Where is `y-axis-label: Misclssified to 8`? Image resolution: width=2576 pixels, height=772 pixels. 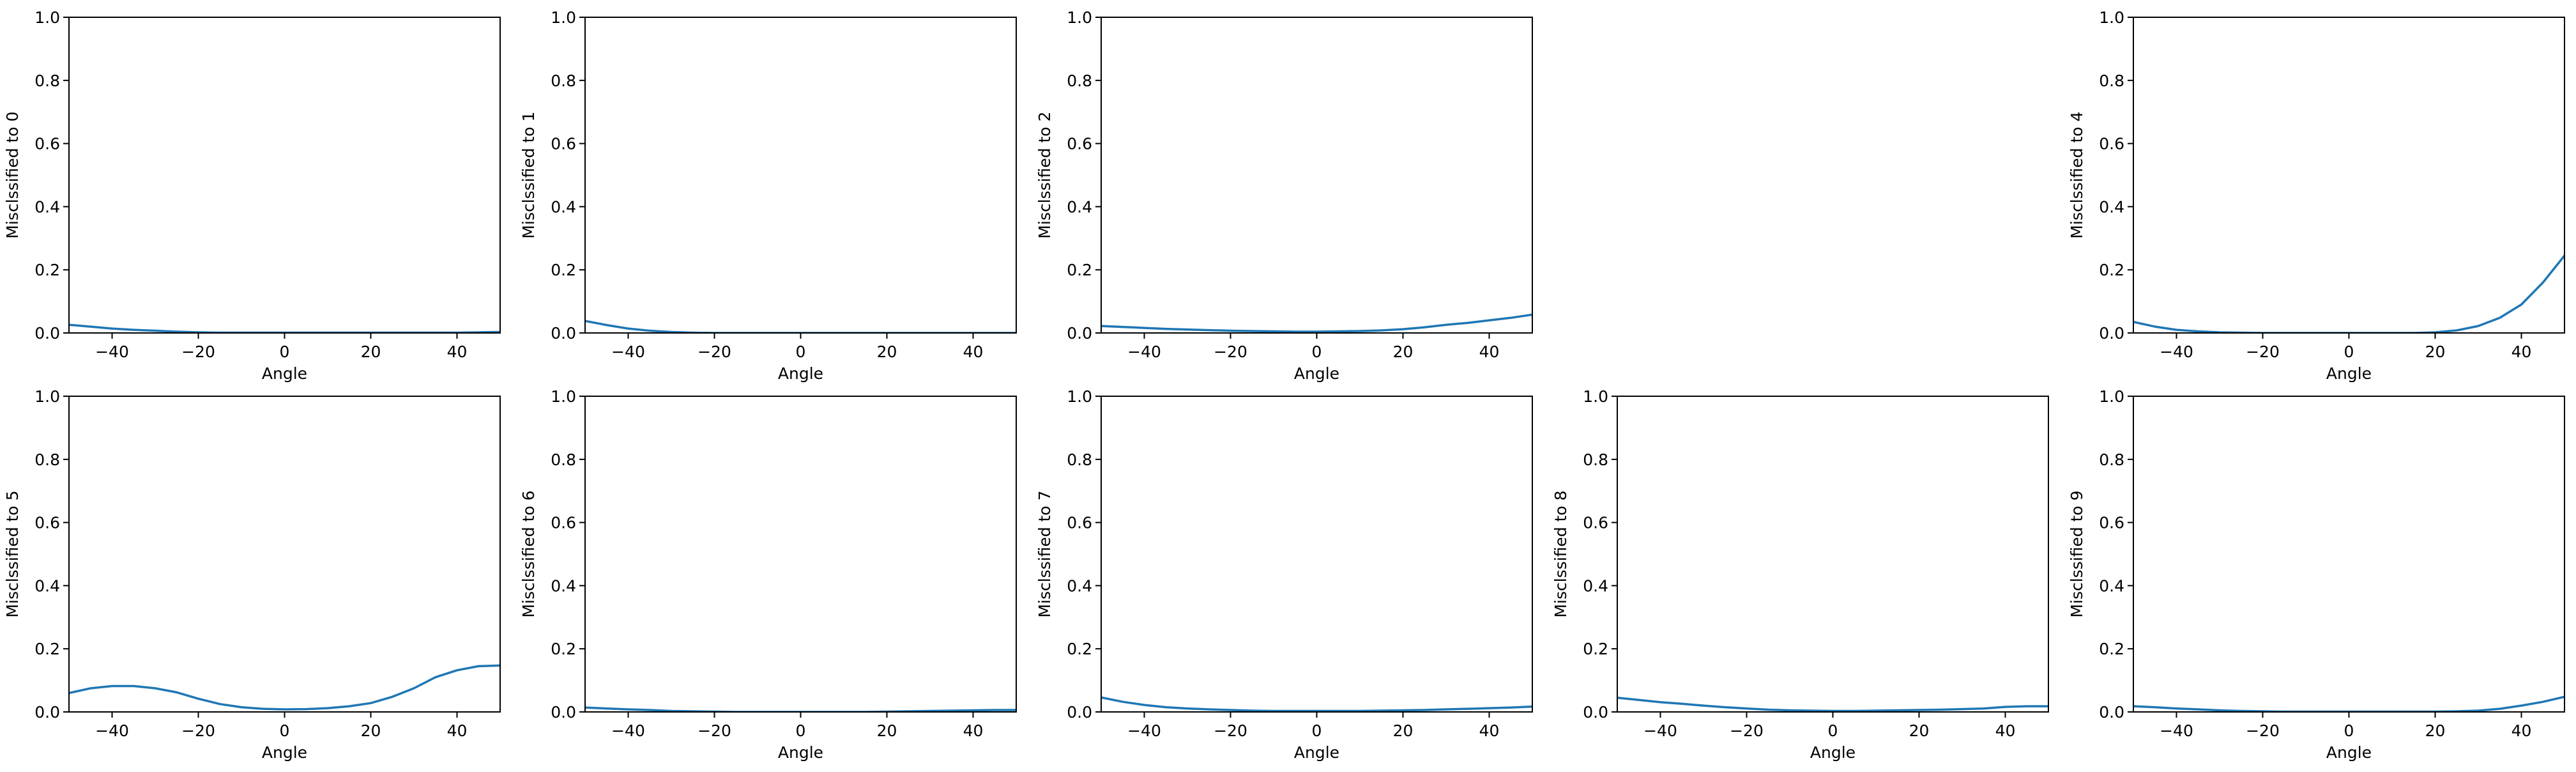 y-axis-label: Misclssified to 8 is located at coordinates (1560, 554).